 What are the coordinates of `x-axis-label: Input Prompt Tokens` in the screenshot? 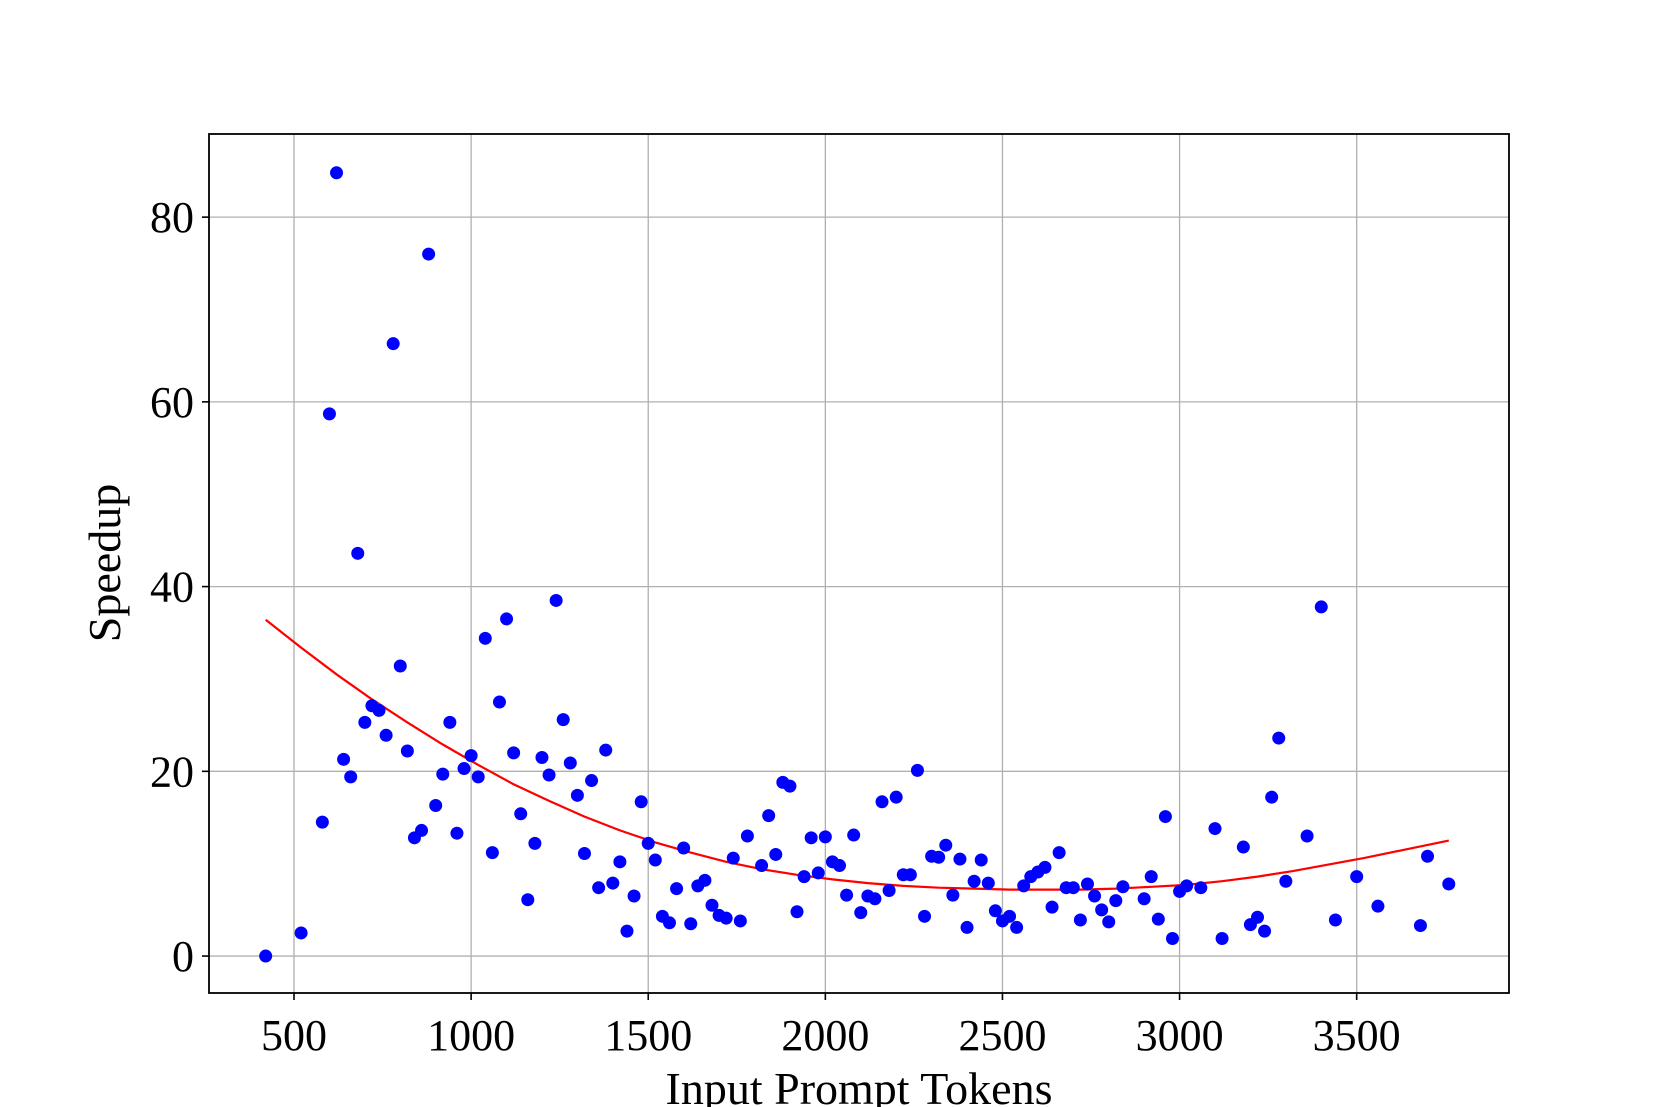 It's located at (859, 1085).